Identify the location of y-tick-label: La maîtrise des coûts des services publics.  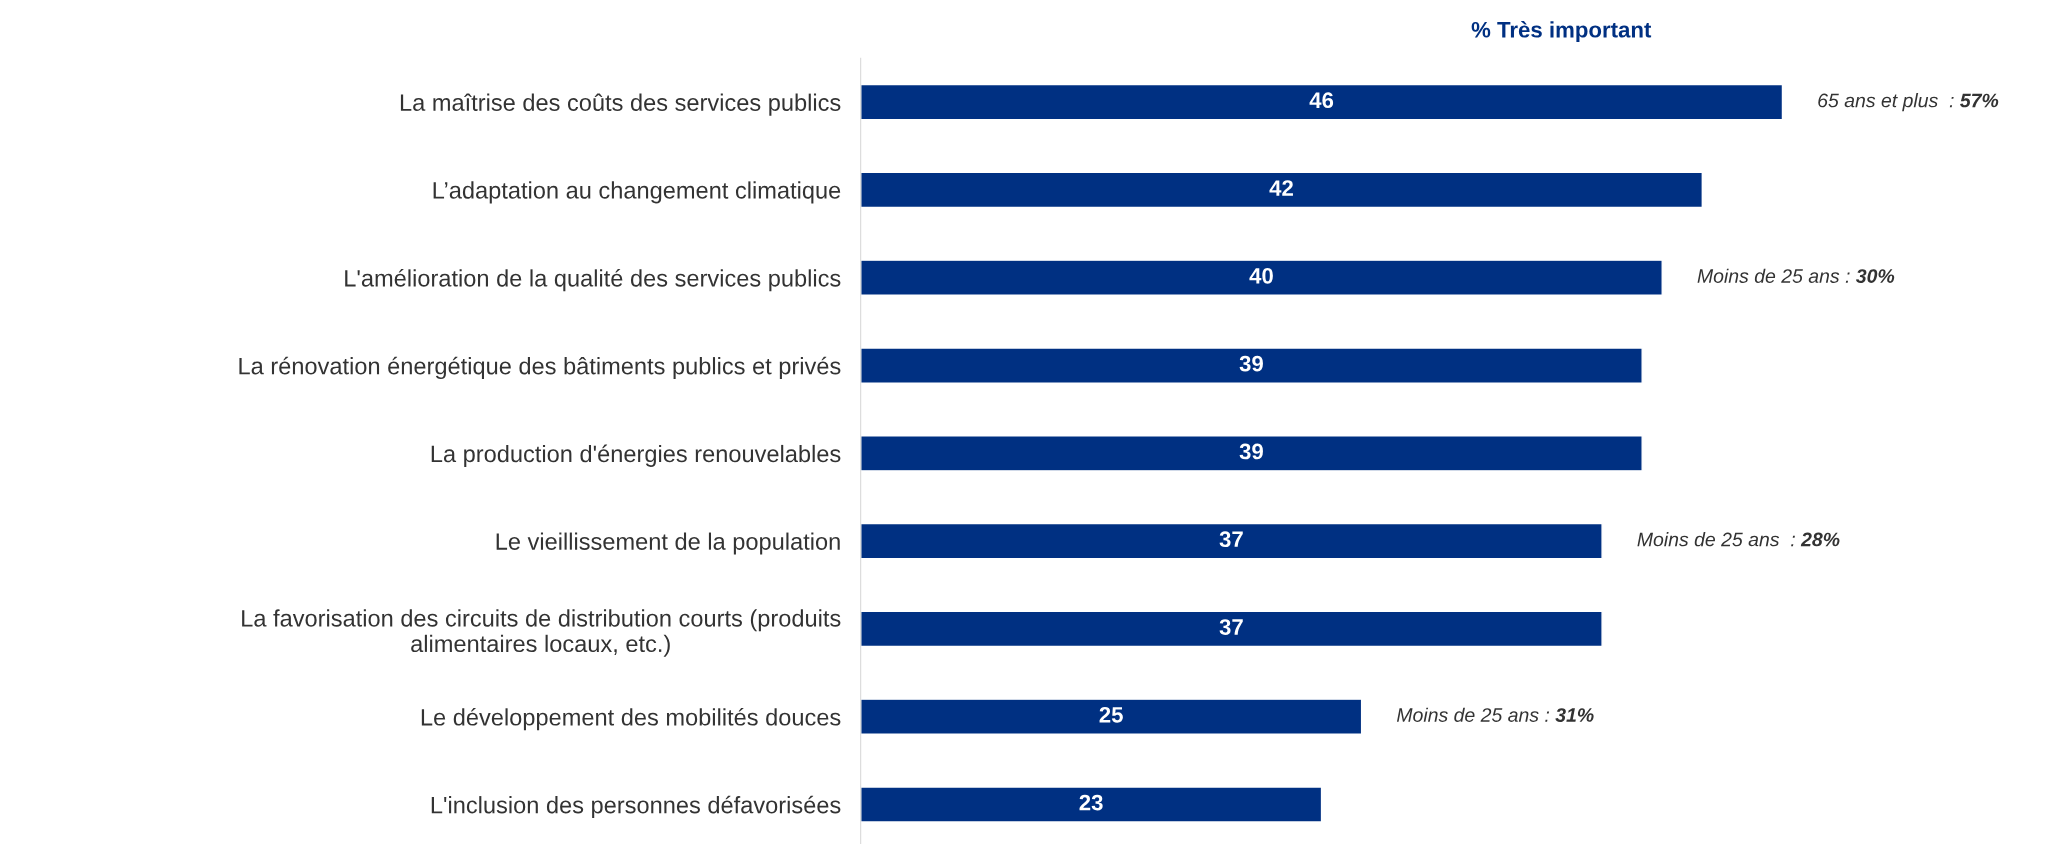
(620, 104).